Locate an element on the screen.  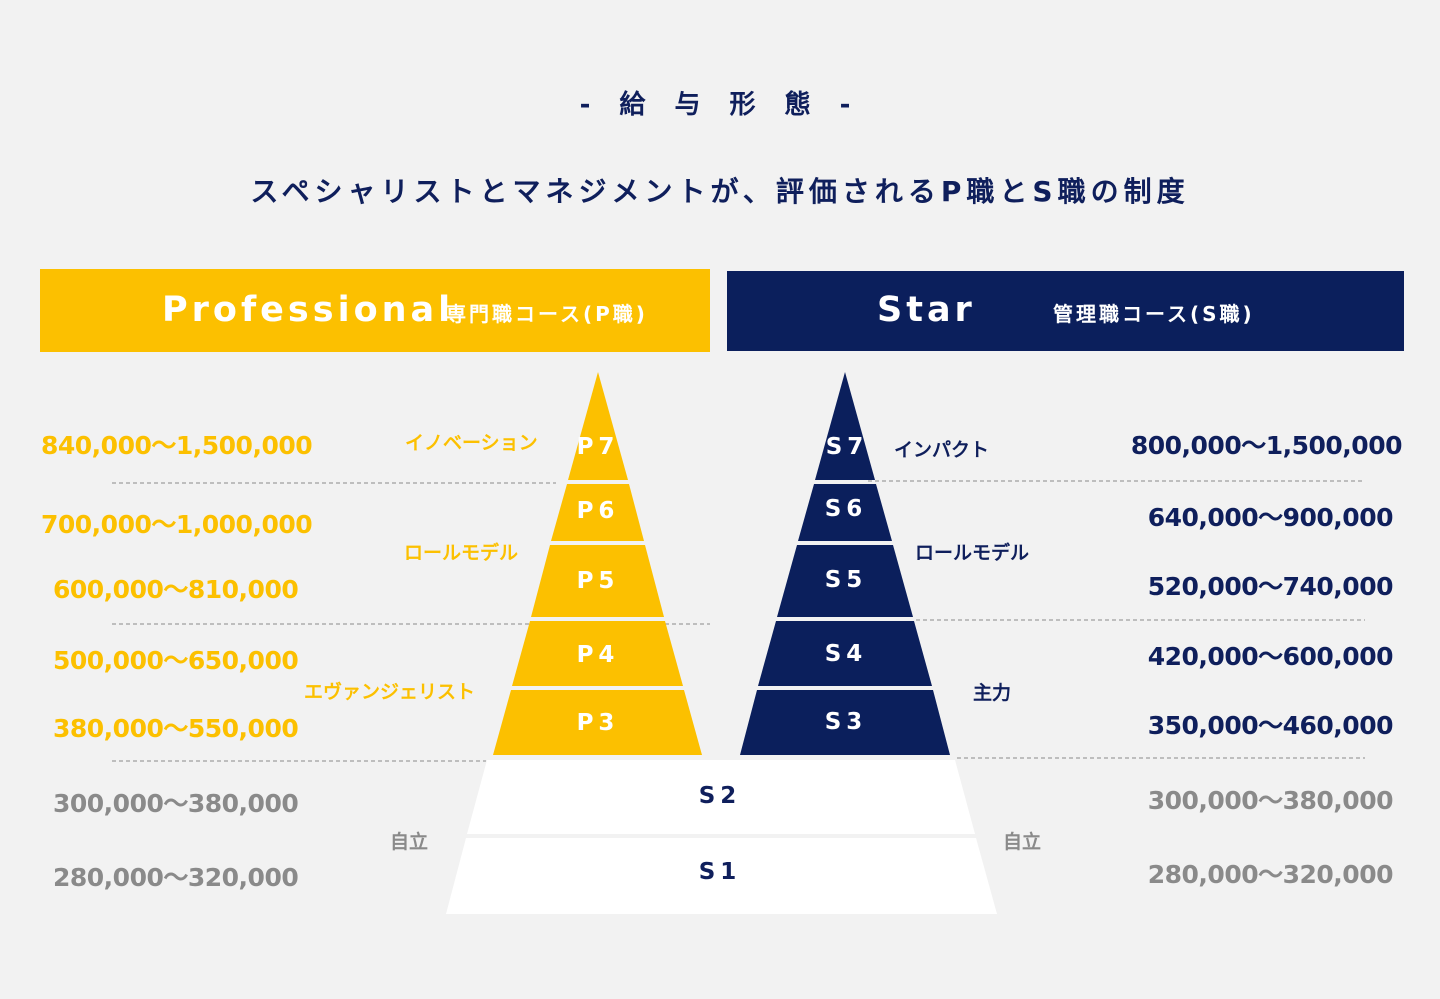
salary-left-s1: 280,000〜320,000 is located at coordinates (176, 877).